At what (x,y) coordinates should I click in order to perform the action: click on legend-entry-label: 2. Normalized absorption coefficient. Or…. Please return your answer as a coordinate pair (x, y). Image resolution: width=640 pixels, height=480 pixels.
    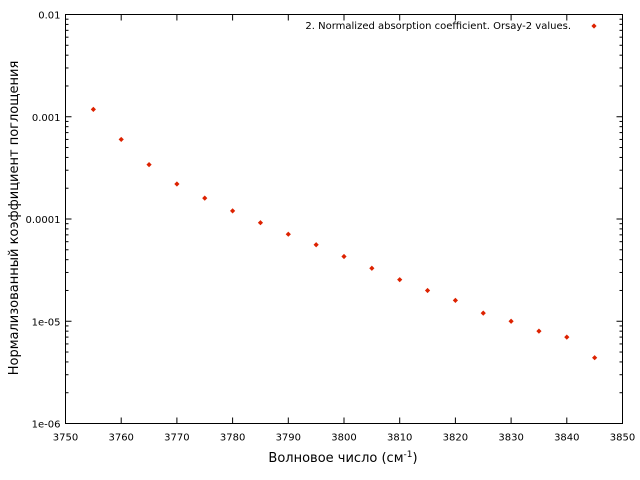
    Looking at the image, I should click on (438, 26).